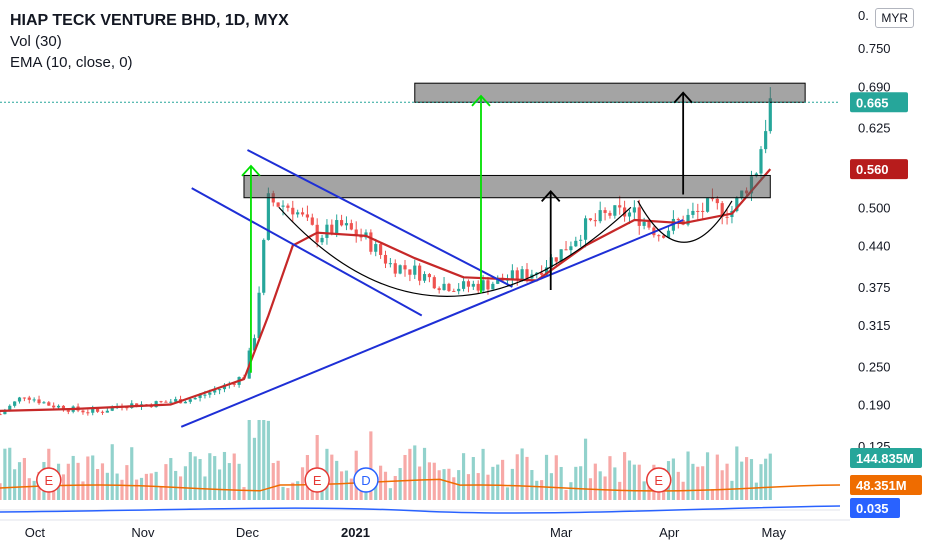  What do you see at coordinates (874, 207) in the screenshot?
I see `y-tick-label: 0.500` at bounding box center [874, 207].